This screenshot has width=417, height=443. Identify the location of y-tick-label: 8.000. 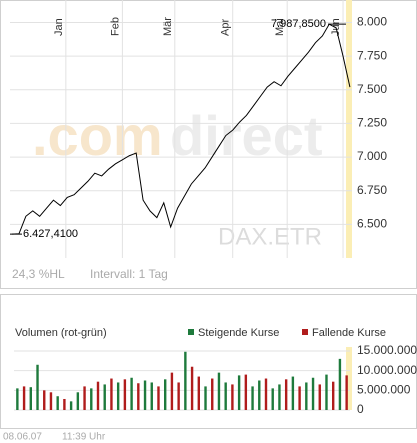
(372, 22).